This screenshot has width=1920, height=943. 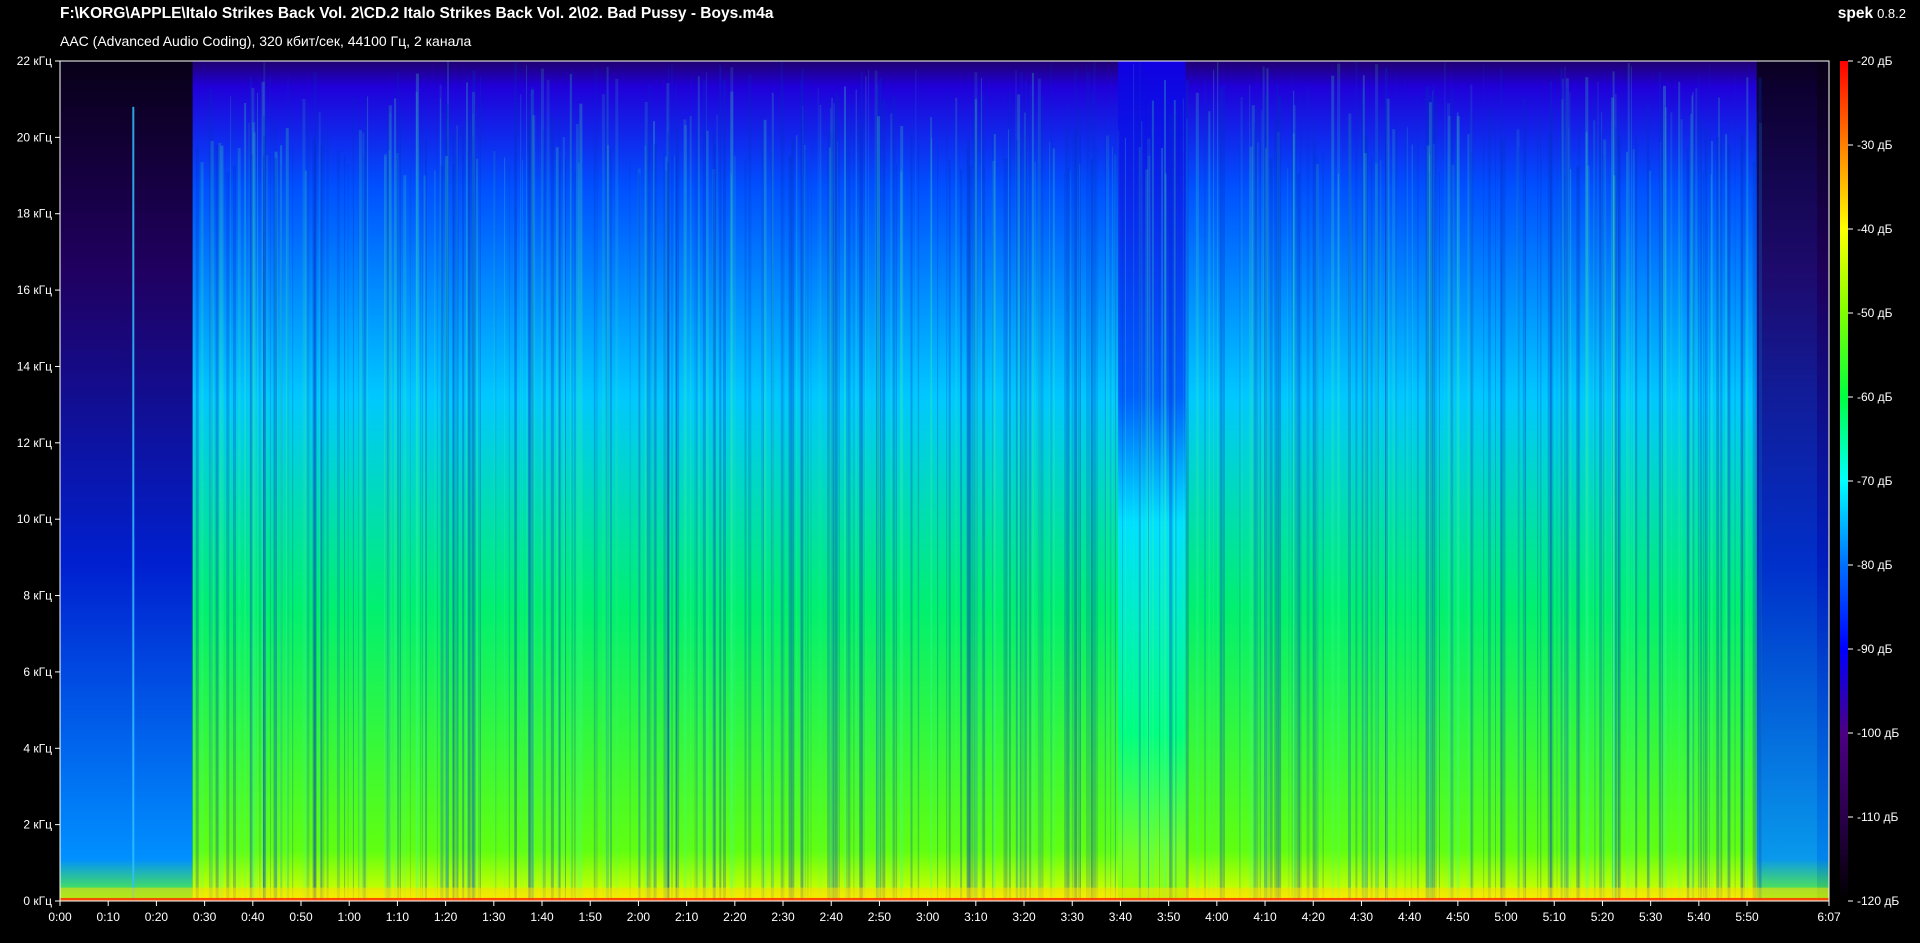 What do you see at coordinates (109, 917) in the screenshot?
I see `x-tick-label: 0:10` at bounding box center [109, 917].